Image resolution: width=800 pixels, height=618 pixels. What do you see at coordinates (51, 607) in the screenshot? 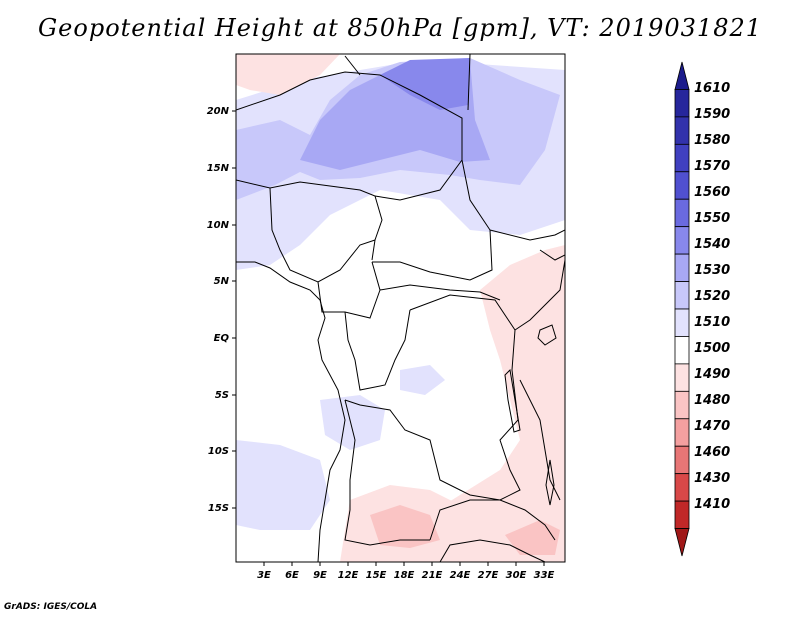
I see `footer-credit: GrADS: IGES/COLA` at bounding box center [51, 607].